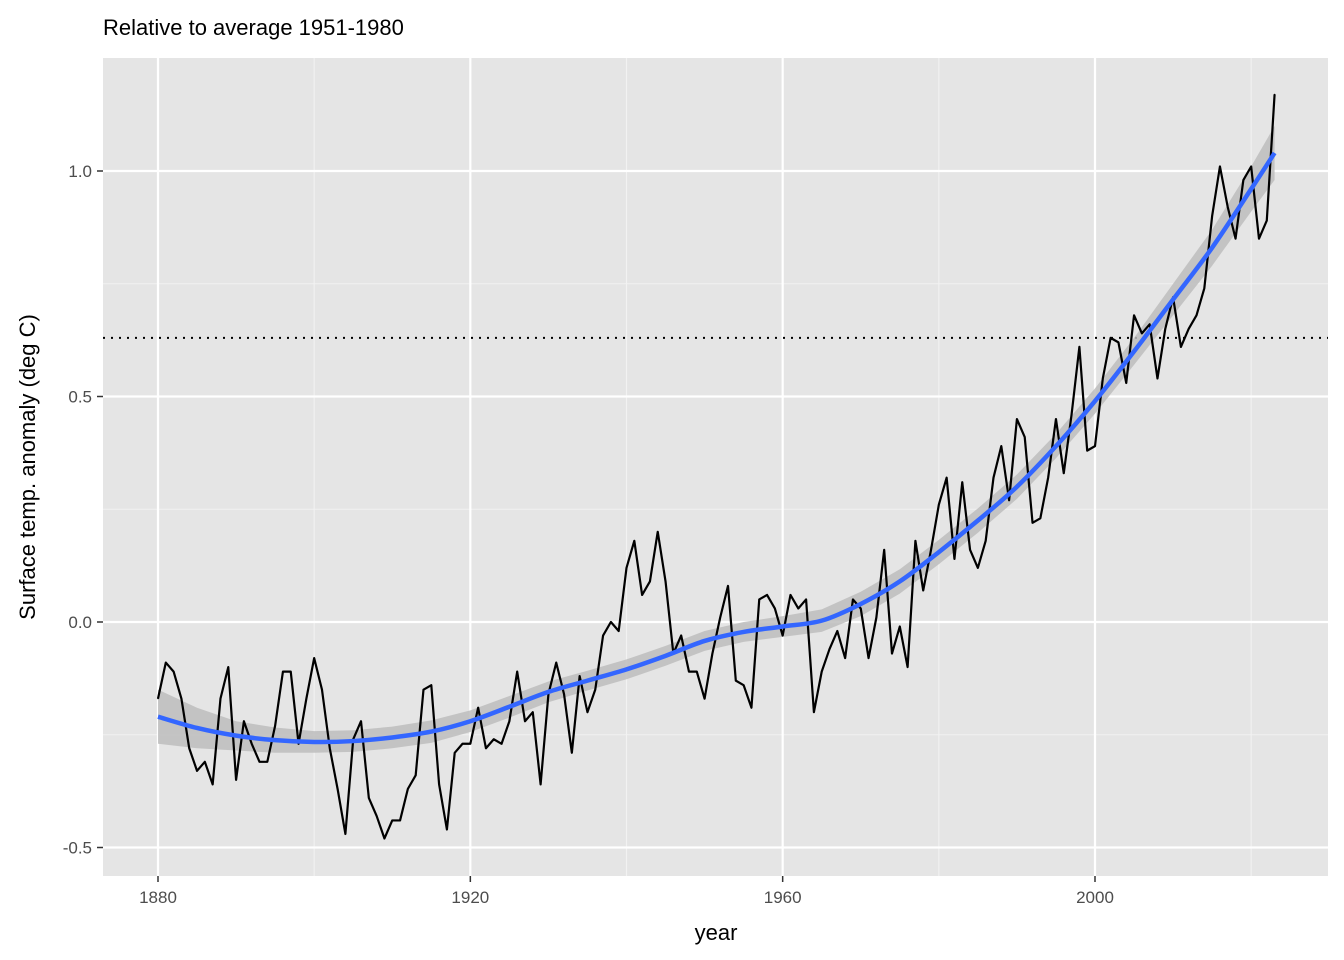 This screenshot has width=1344, height=960. What do you see at coordinates (77, 848) in the screenshot?
I see `y-tick-label: -0.5` at bounding box center [77, 848].